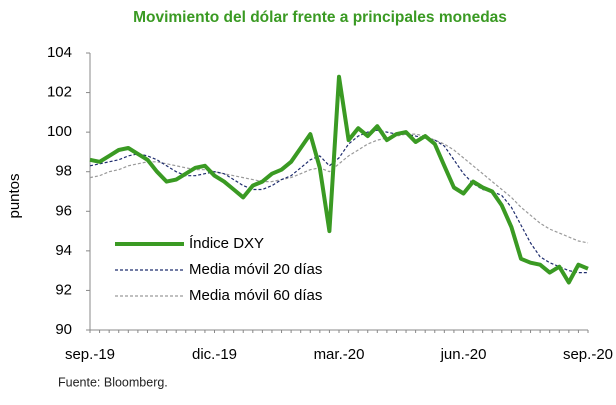 Image resolution: width=616 pixels, height=405 pixels. What do you see at coordinates (113, 382) in the screenshot?
I see `source-note: Fuente: Bloomberg.` at bounding box center [113, 382].